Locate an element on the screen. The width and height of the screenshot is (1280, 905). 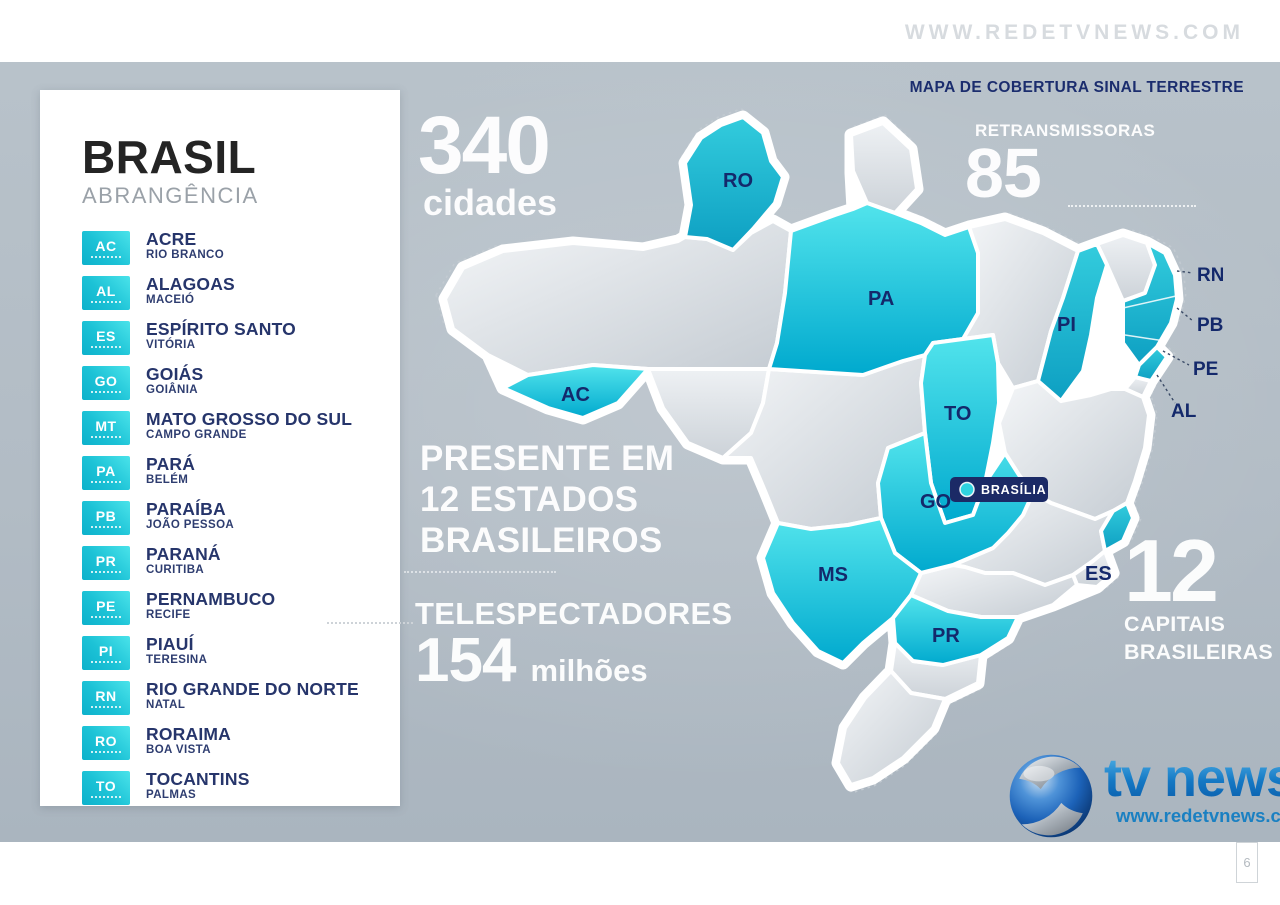
state-capital: RECIFE is located at coordinates (168, 615).